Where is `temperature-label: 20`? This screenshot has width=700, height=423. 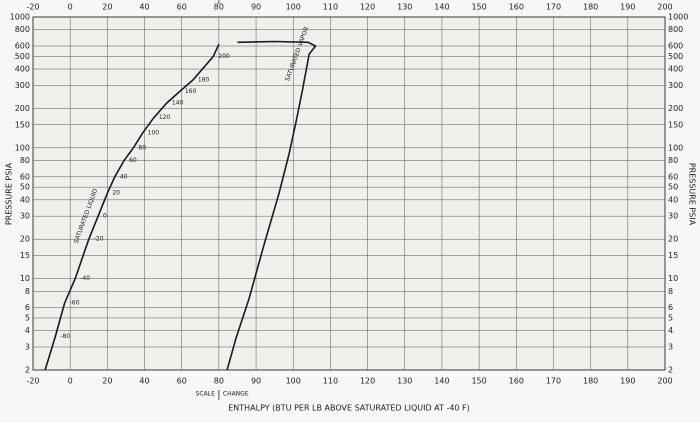
temperature-label: 20 is located at coordinates (116, 193).